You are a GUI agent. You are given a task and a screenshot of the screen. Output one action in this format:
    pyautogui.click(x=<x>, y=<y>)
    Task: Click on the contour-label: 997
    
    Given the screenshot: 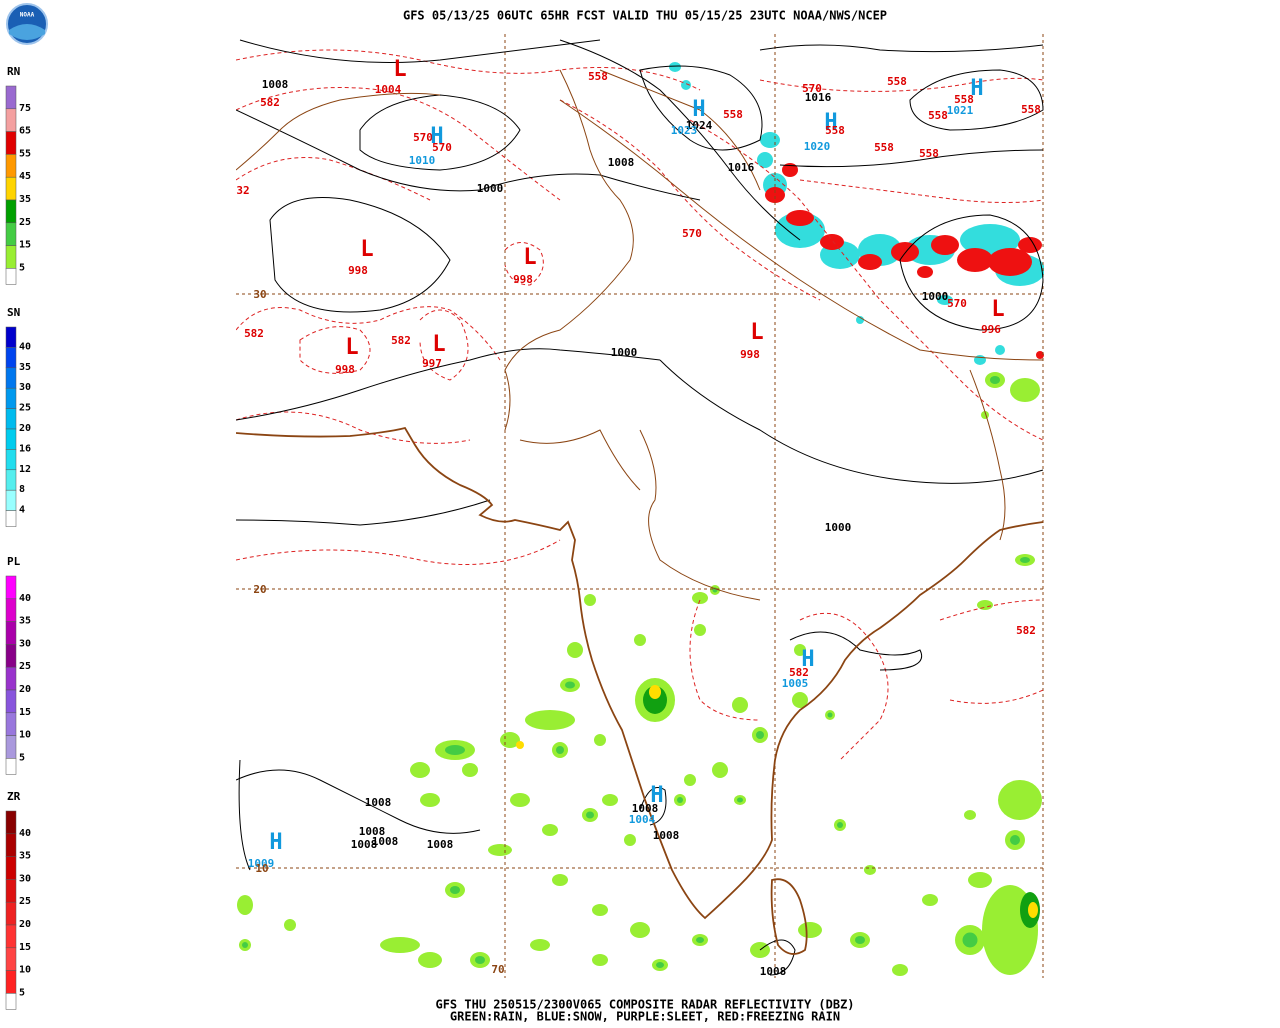 What is the action you would take?
    pyautogui.click(x=432, y=363)
    